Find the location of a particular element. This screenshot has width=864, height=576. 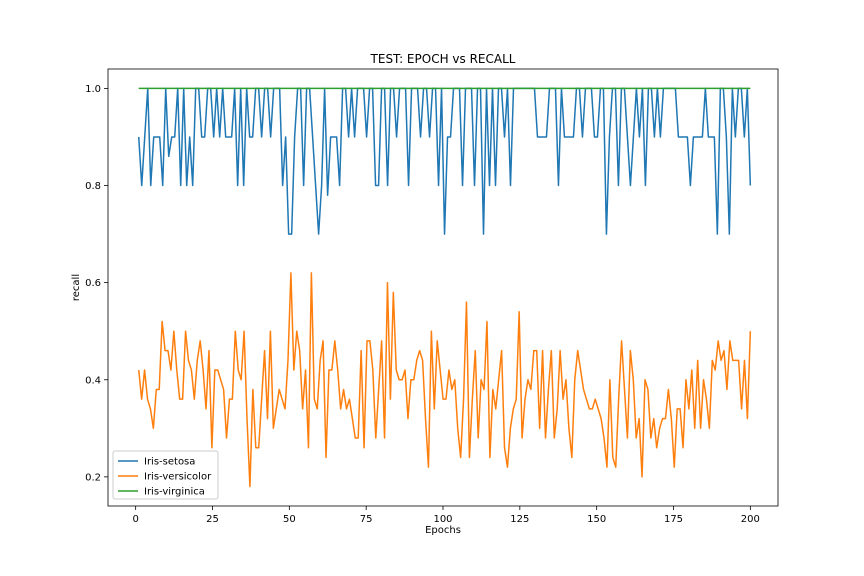

y-axis: 0.2 0.4 0.6 0.8 1.0 is located at coordinates (96, 283).